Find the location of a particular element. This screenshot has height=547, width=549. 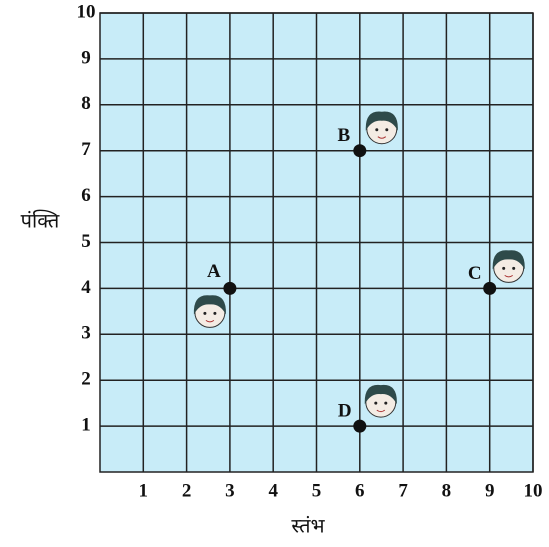

x-tick-label: 2 is located at coordinates (187, 490).